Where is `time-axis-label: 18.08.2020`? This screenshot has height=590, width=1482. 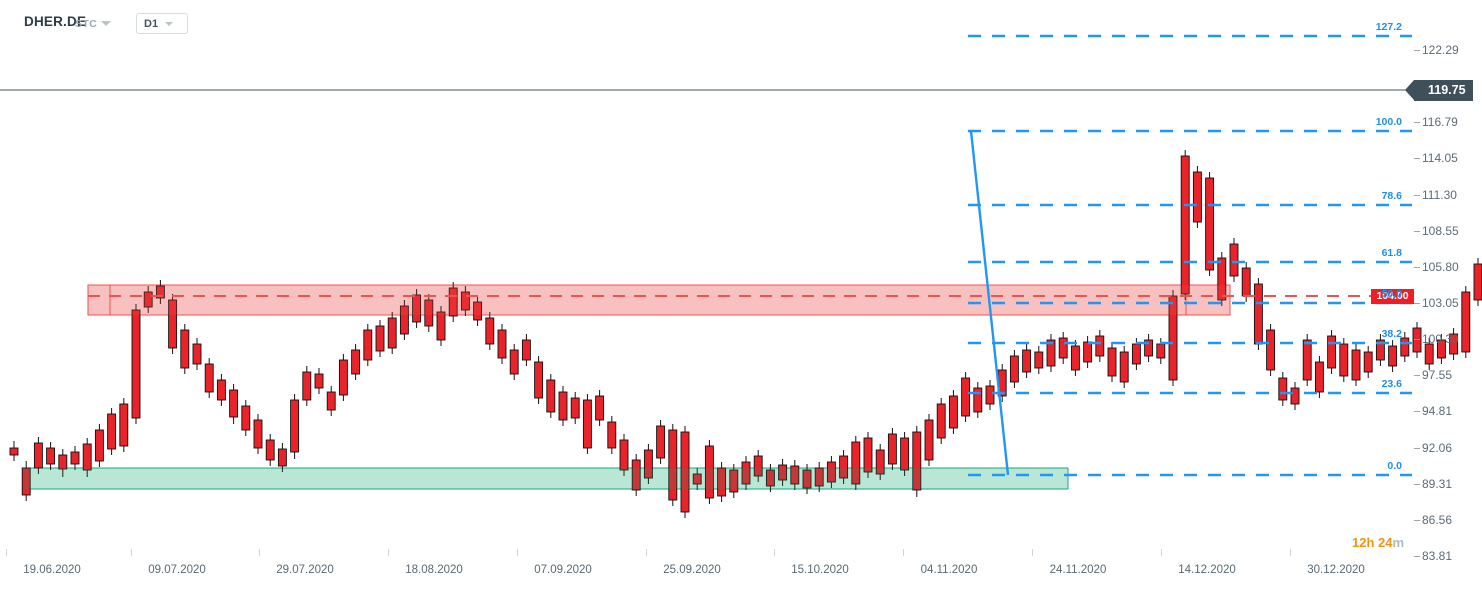 time-axis-label: 18.08.2020 is located at coordinates (434, 570).